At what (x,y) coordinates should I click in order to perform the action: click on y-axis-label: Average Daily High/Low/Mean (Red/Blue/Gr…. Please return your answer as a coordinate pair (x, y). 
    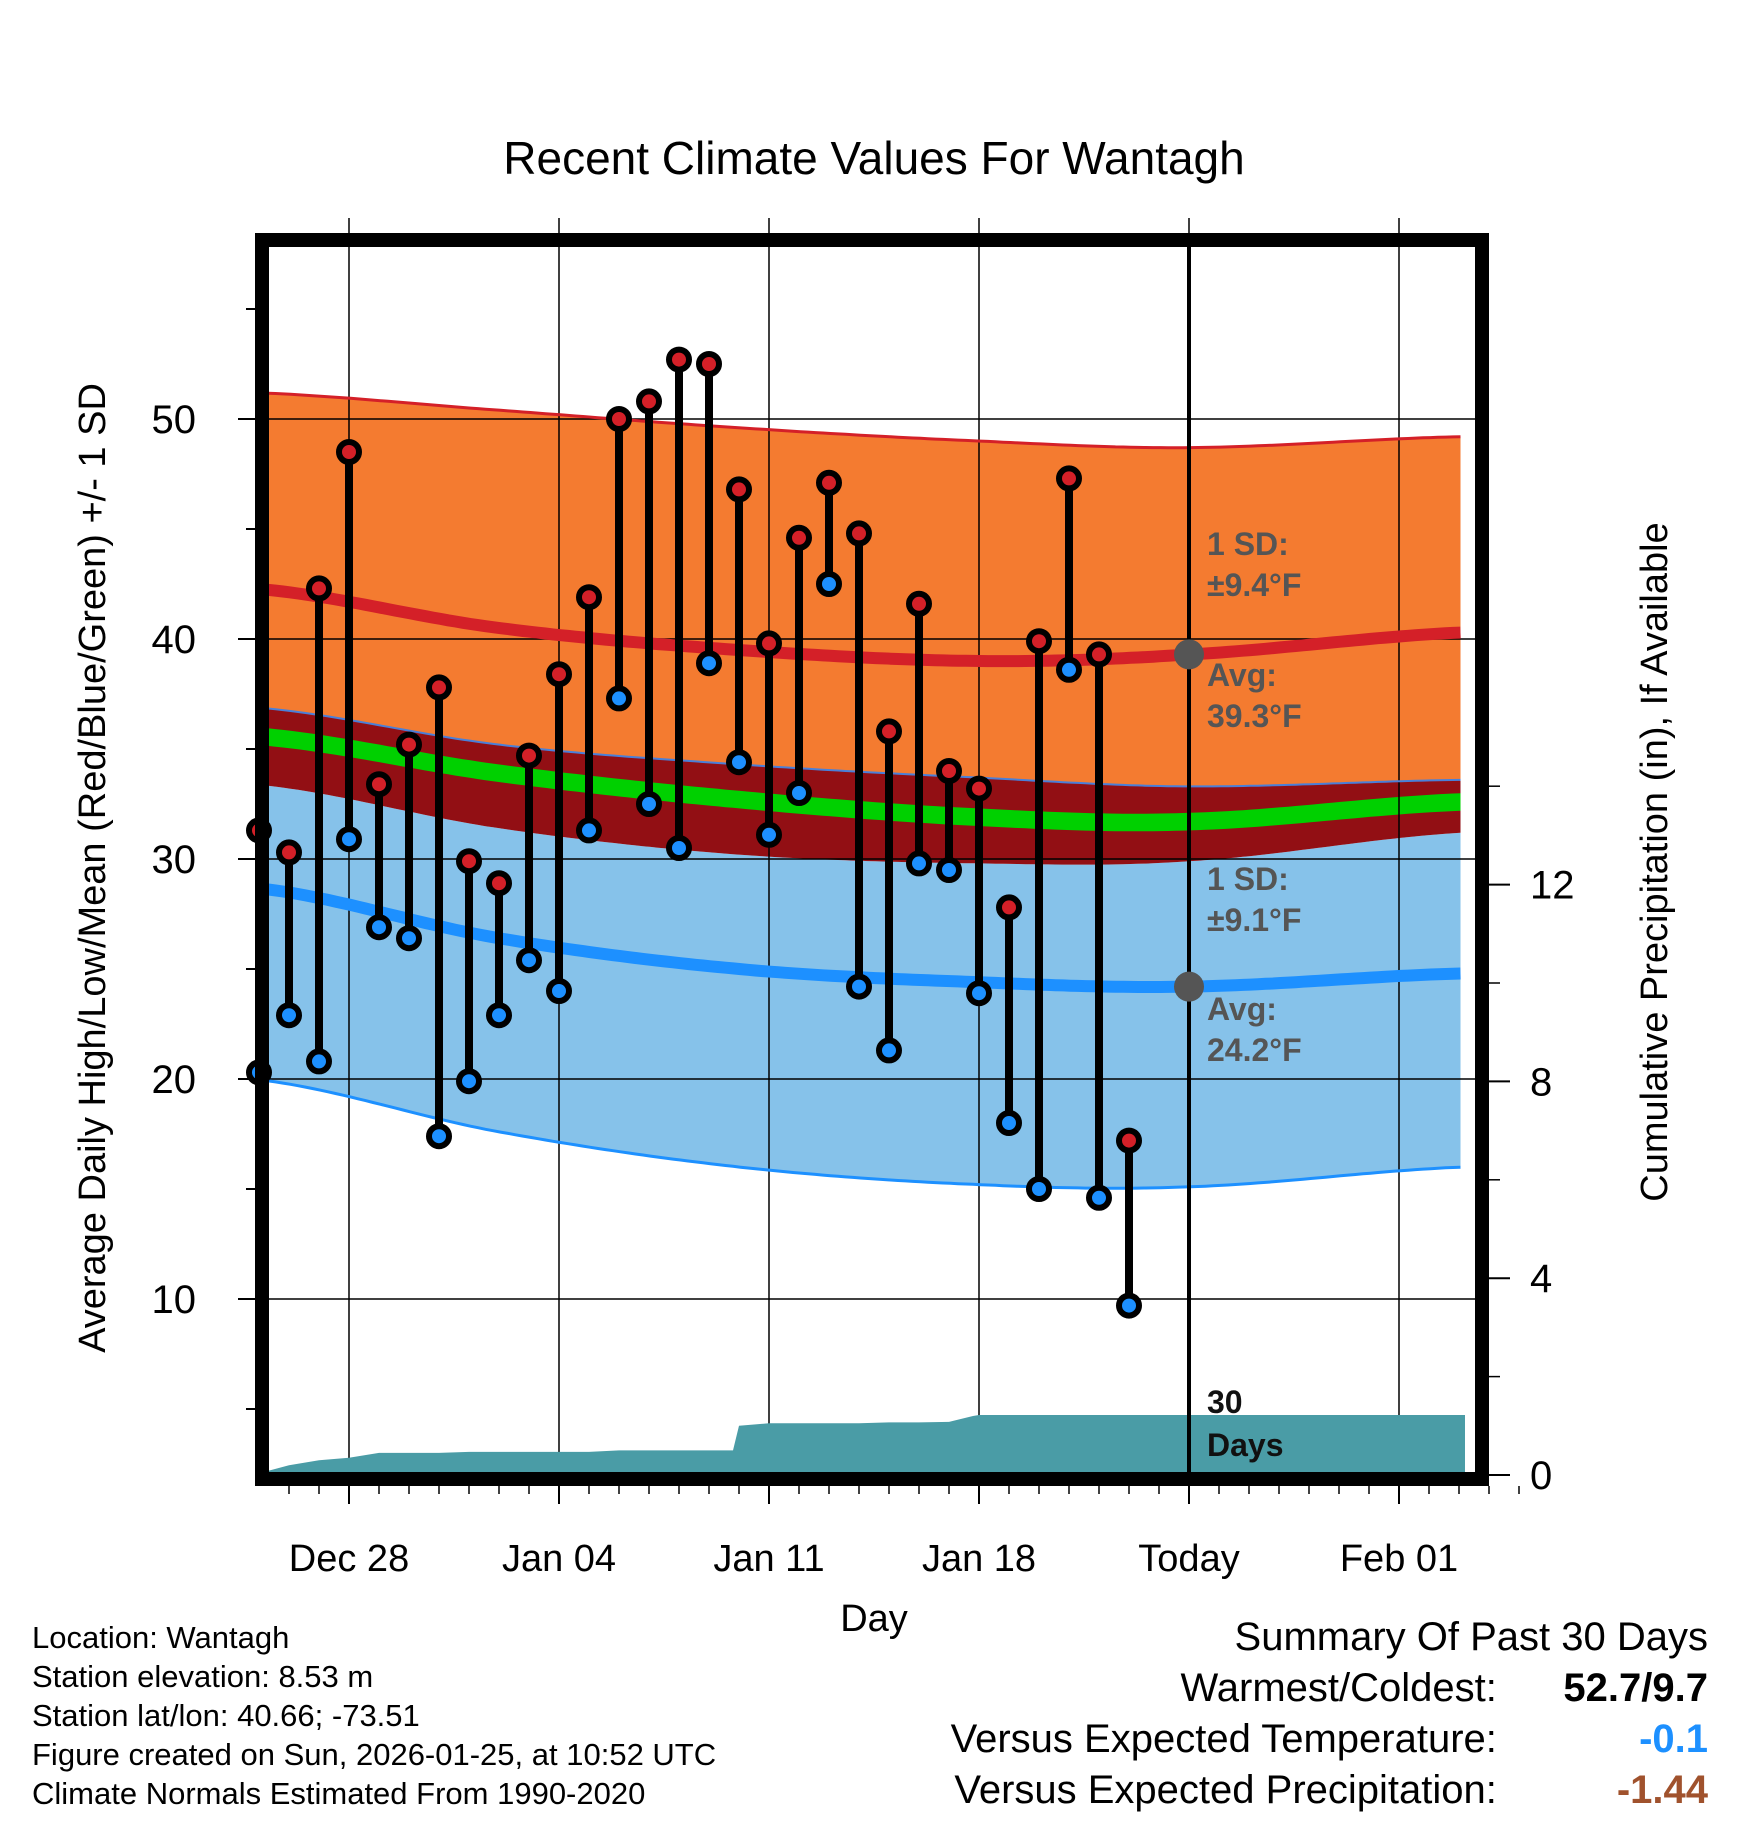
    Looking at the image, I should click on (93, 868).